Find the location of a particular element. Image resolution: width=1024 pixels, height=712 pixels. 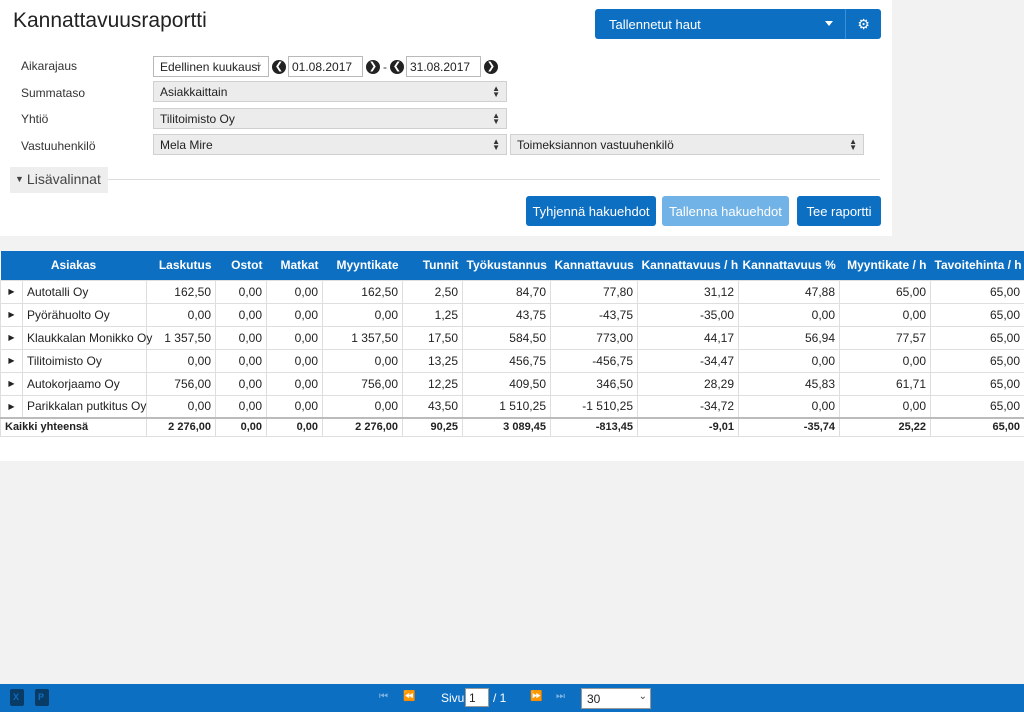

customer-cell: Autotalli Oy is located at coordinates (85, 291).